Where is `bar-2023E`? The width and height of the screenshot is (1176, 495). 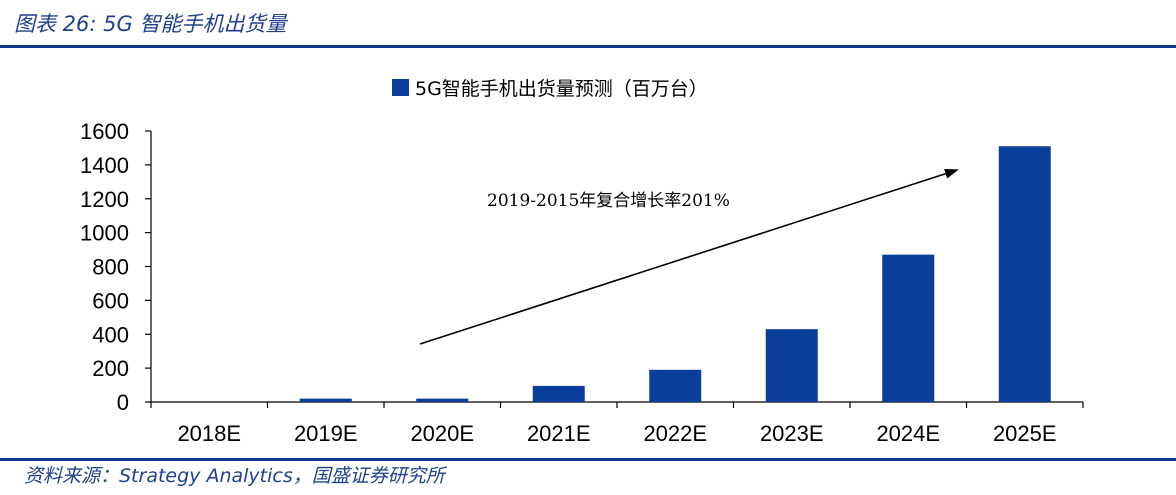
bar-2023E is located at coordinates (791, 365).